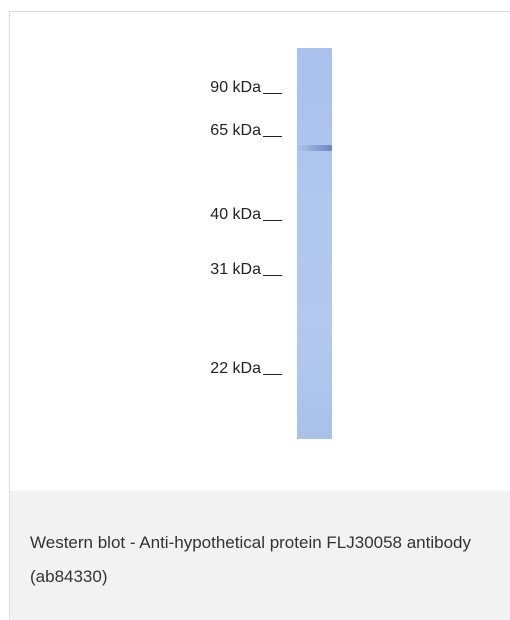 This screenshot has width=510, height=620. I want to click on marker-65kda: 65 kDa, so click(246, 131).